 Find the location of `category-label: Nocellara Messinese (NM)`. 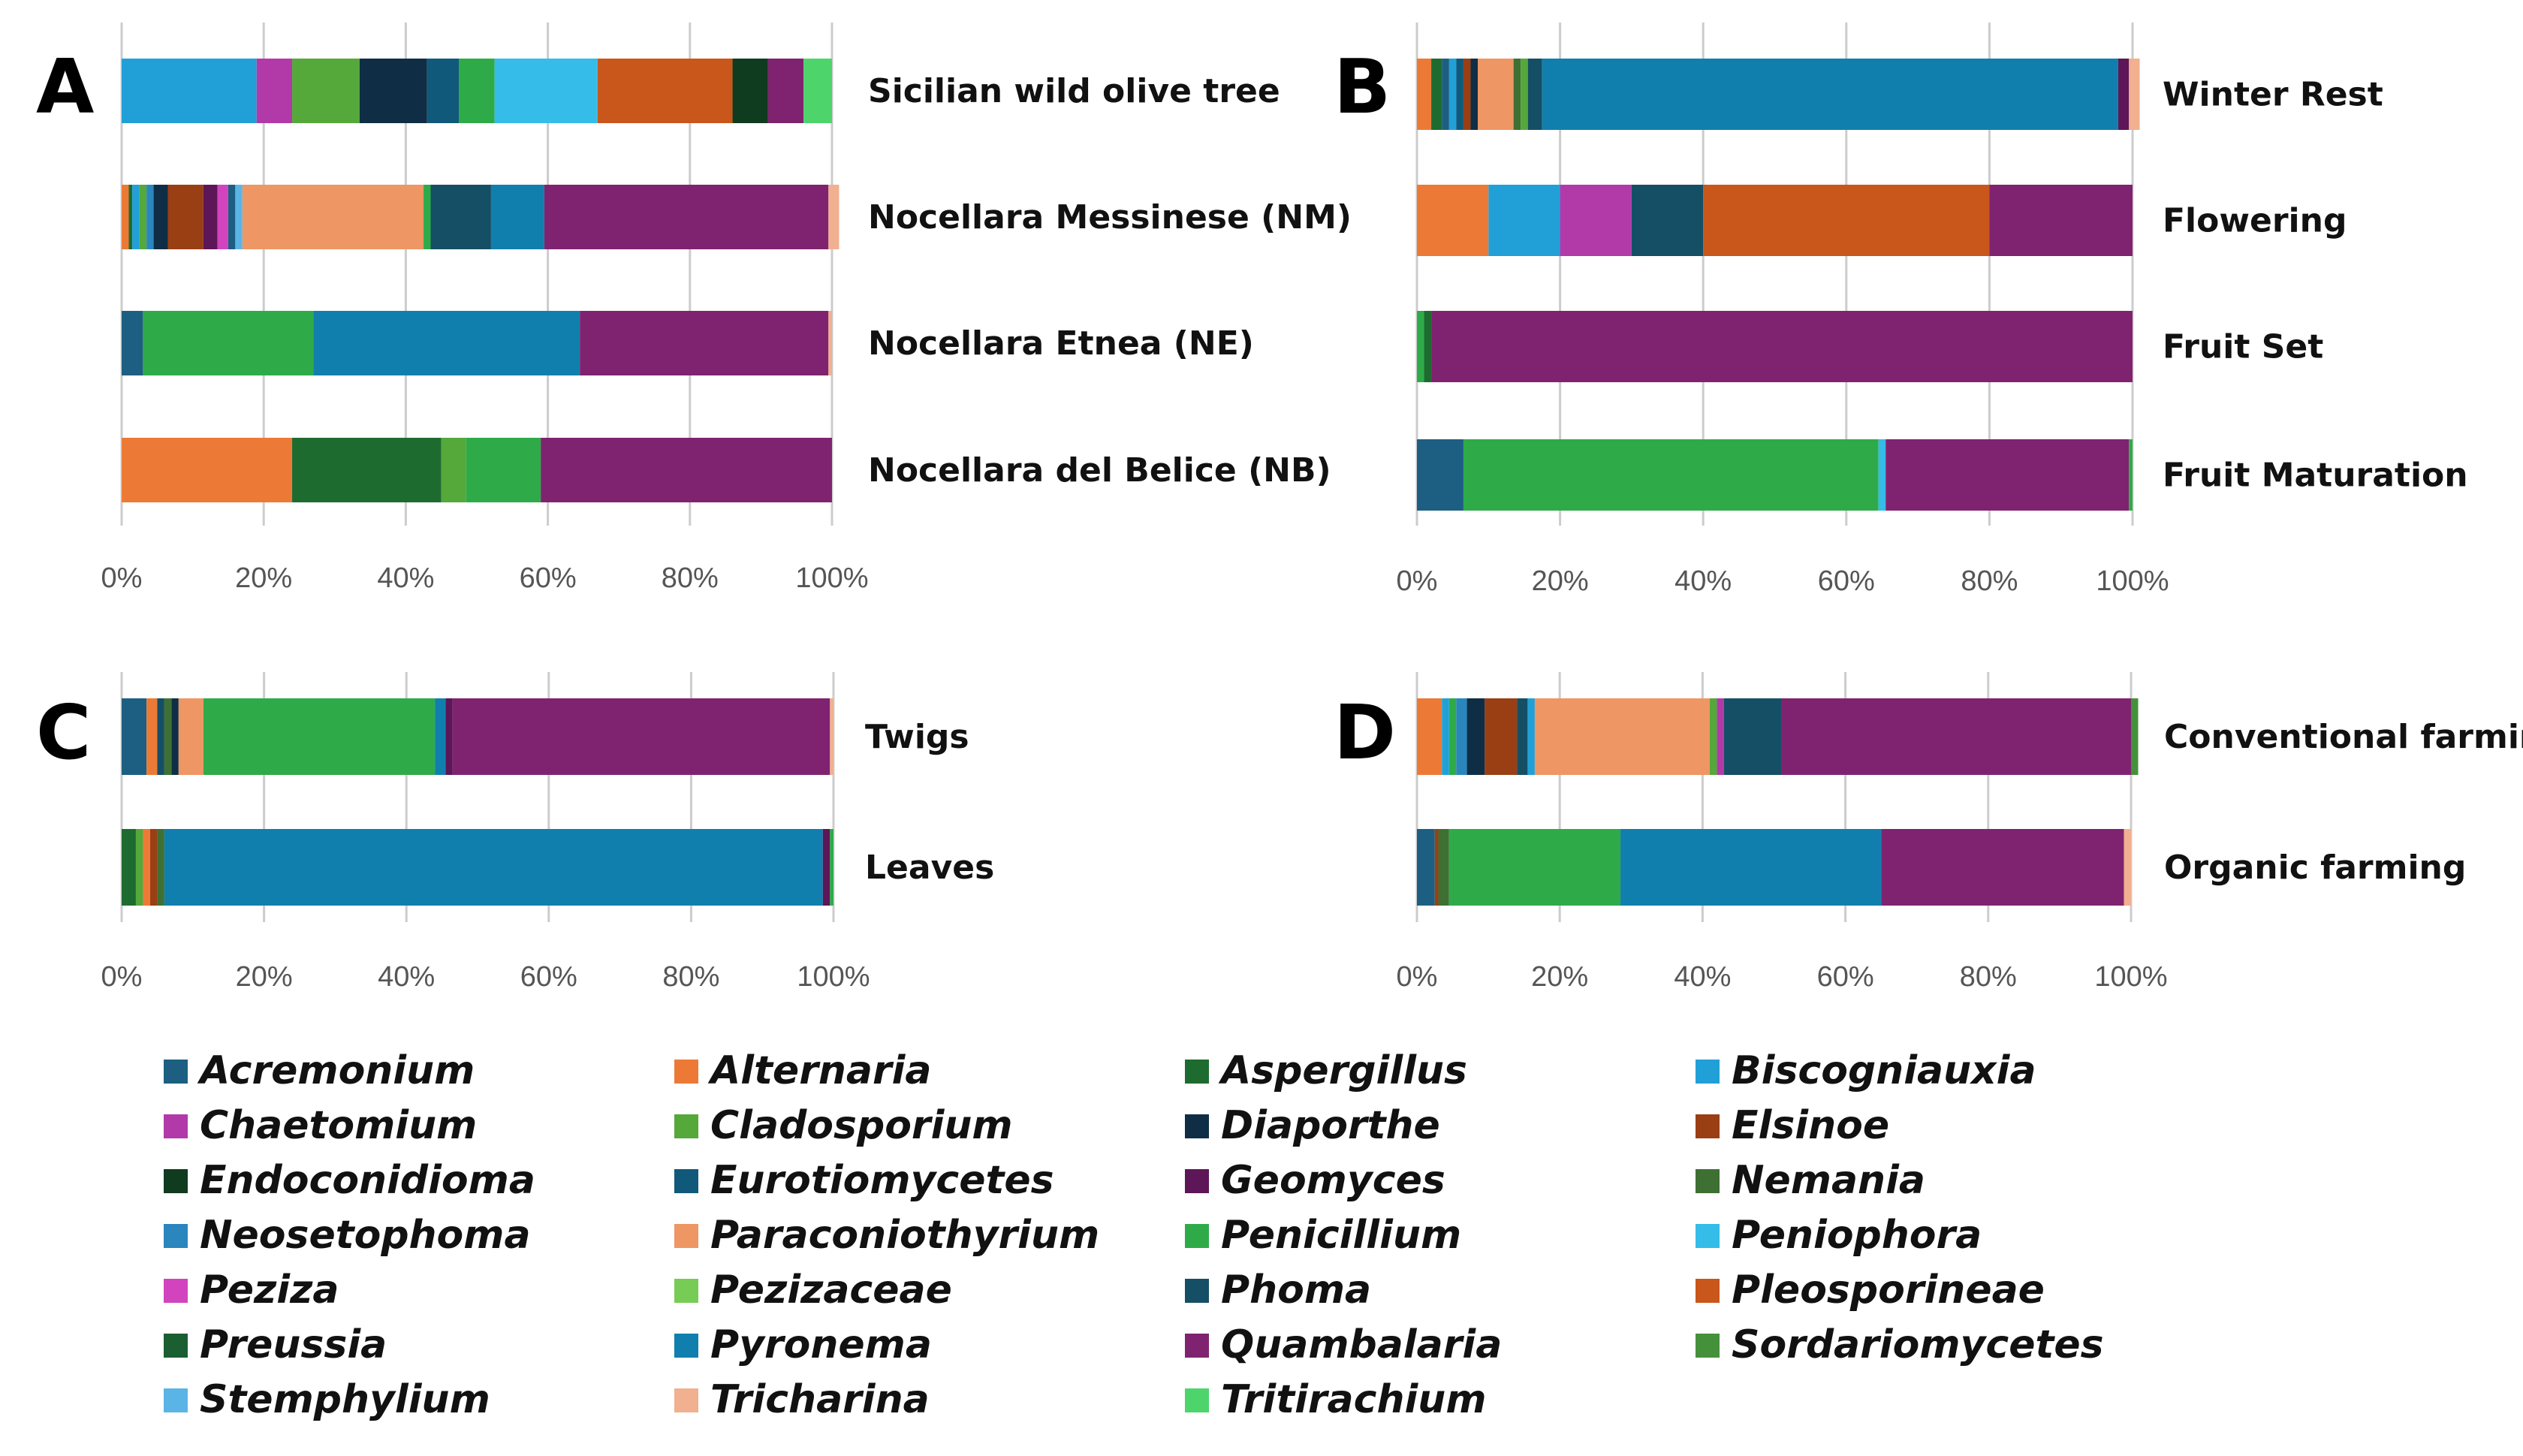

category-label: Nocellara Messinese (NM) is located at coordinates (1110, 217).